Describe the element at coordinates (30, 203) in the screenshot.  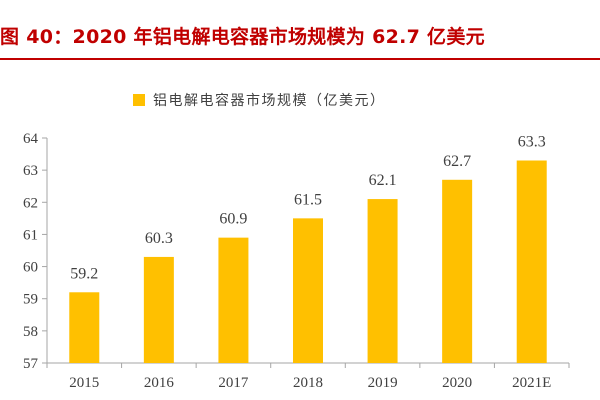
I see `y-tick-label: 62` at that location.